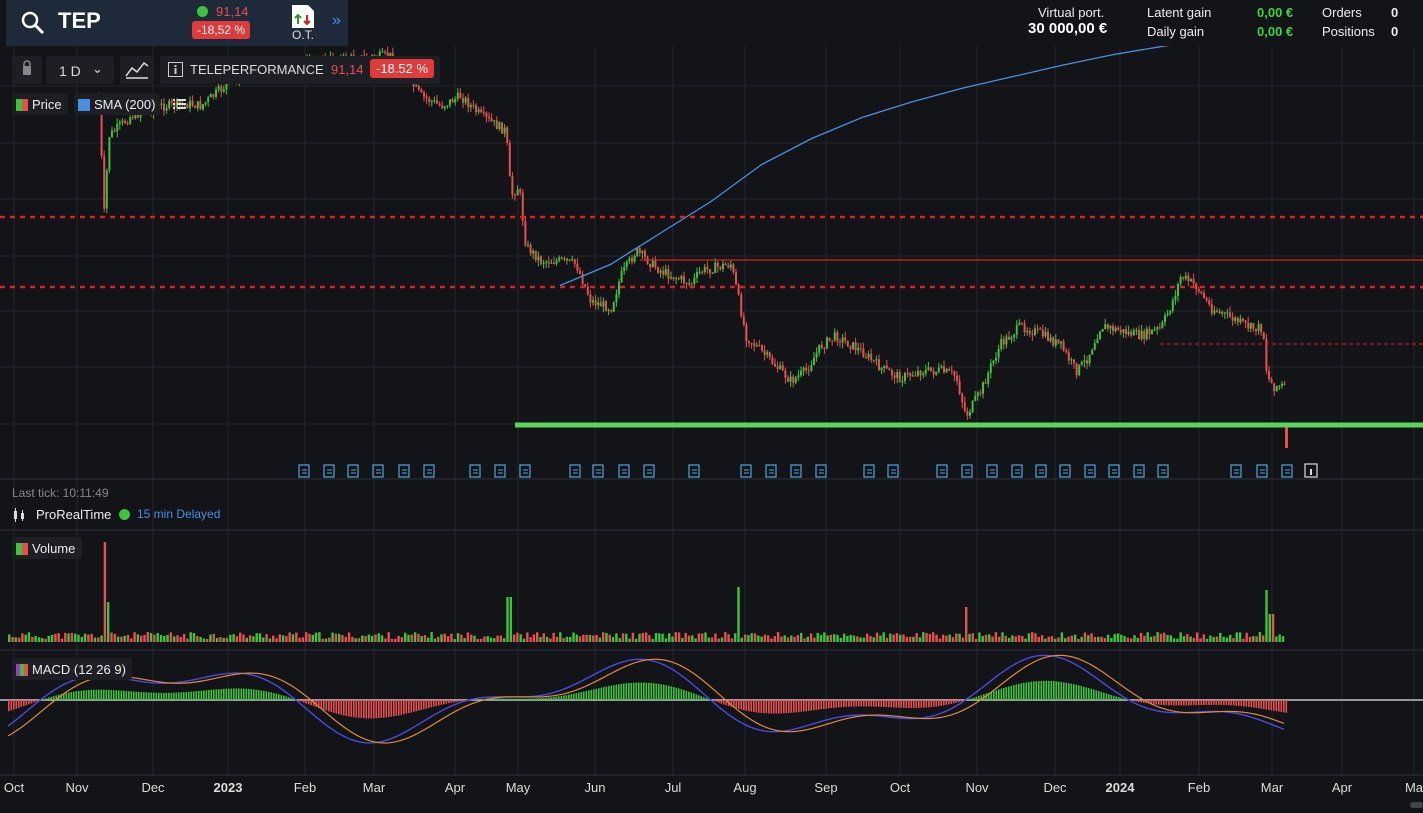 Image resolution: width=1423 pixels, height=813 pixels. What do you see at coordinates (22, 670) in the screenshot?
I see `macd-swatch-icon` at bounding box center [22, 670].